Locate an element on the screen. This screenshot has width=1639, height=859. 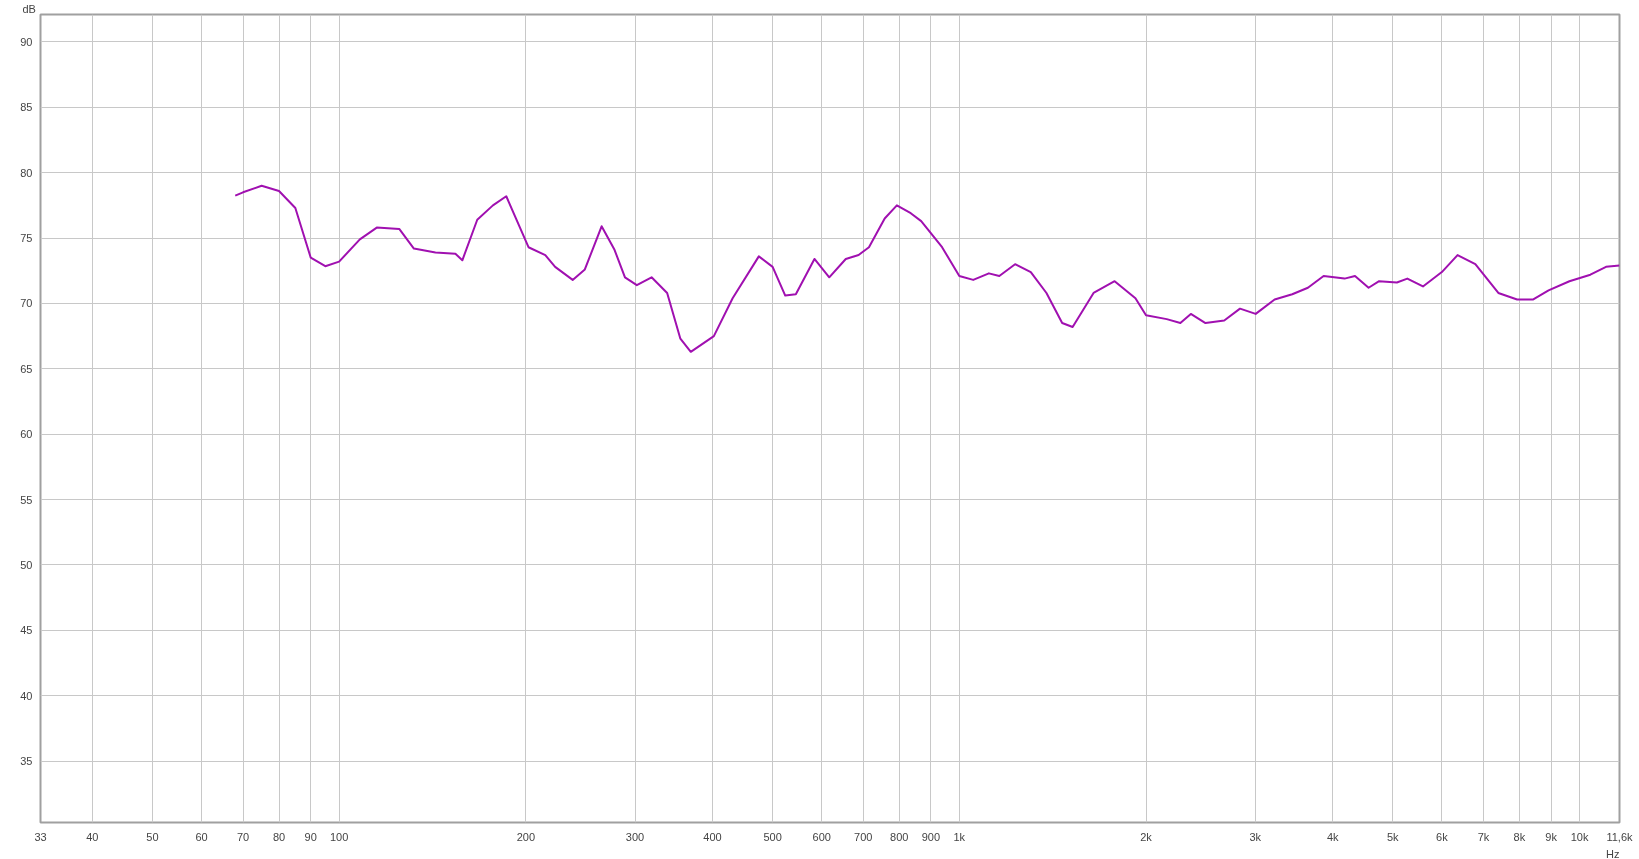
y-tick-label: 85 is located at coordinates (26, 107).